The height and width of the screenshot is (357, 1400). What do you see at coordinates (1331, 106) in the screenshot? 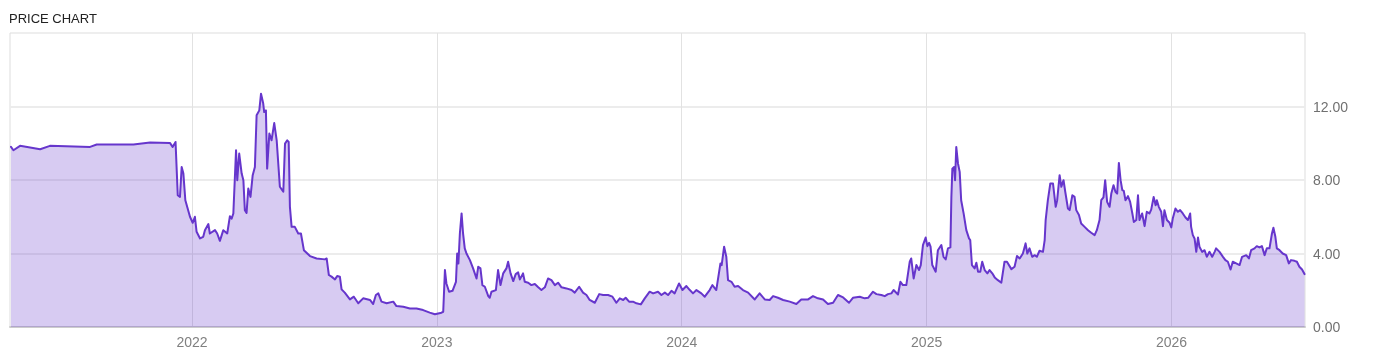
I see `y-tick-label: 12.00` at bounding box center [1331, 106].